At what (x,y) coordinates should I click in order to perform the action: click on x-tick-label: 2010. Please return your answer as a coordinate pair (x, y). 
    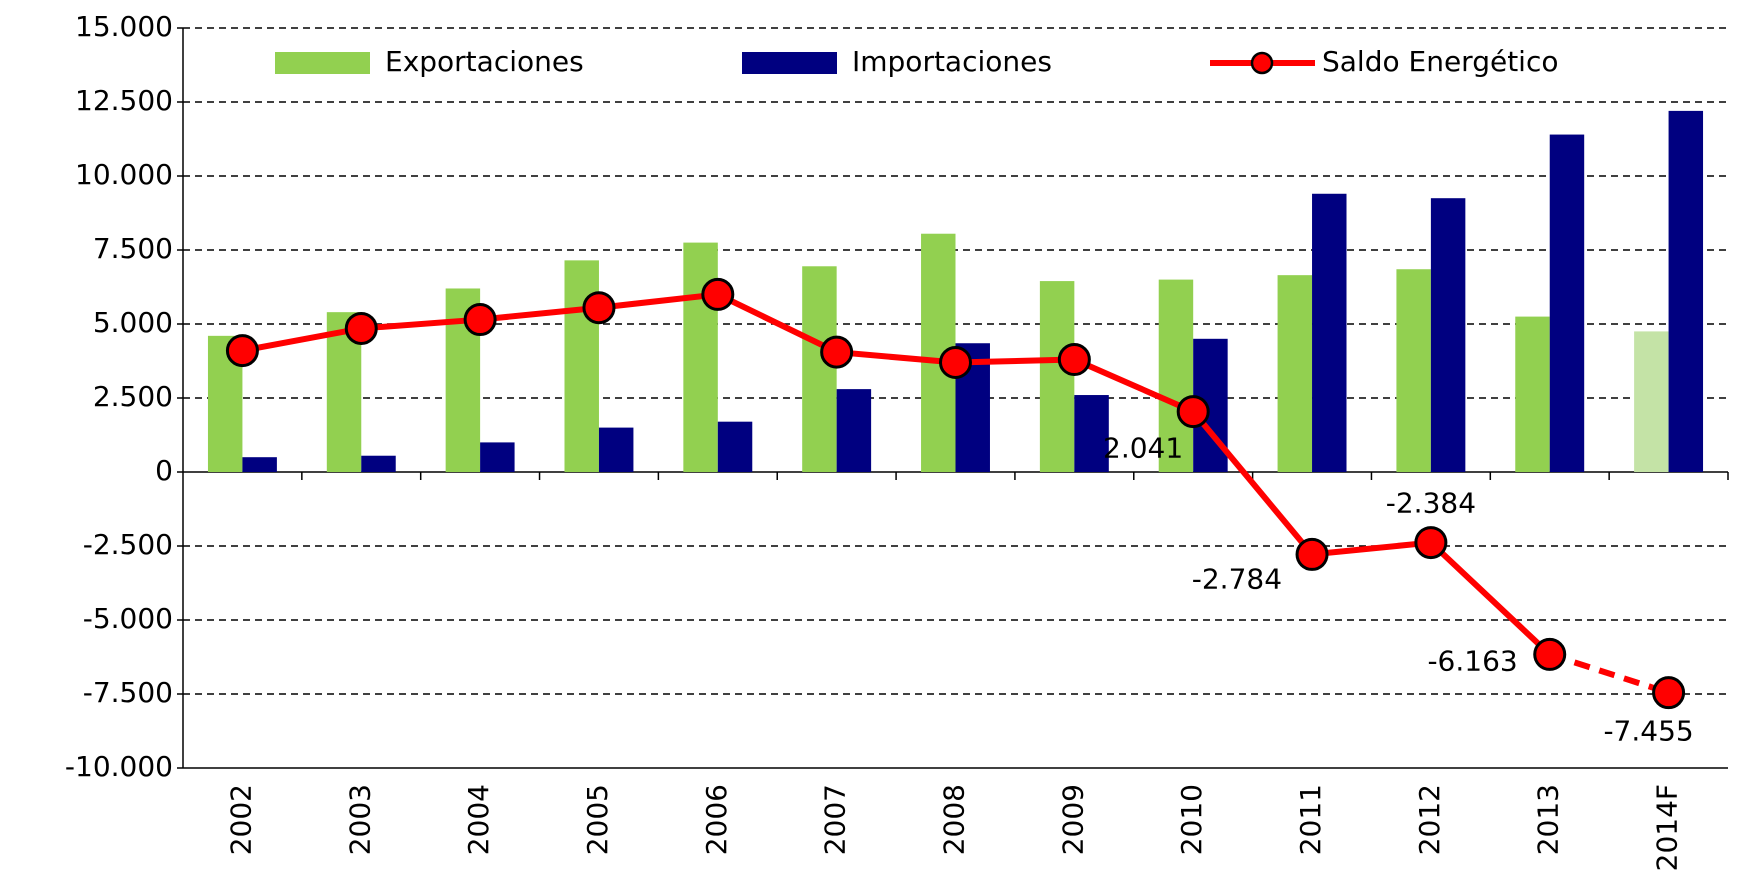
    Looking at the image, I should click on (1191, 819).